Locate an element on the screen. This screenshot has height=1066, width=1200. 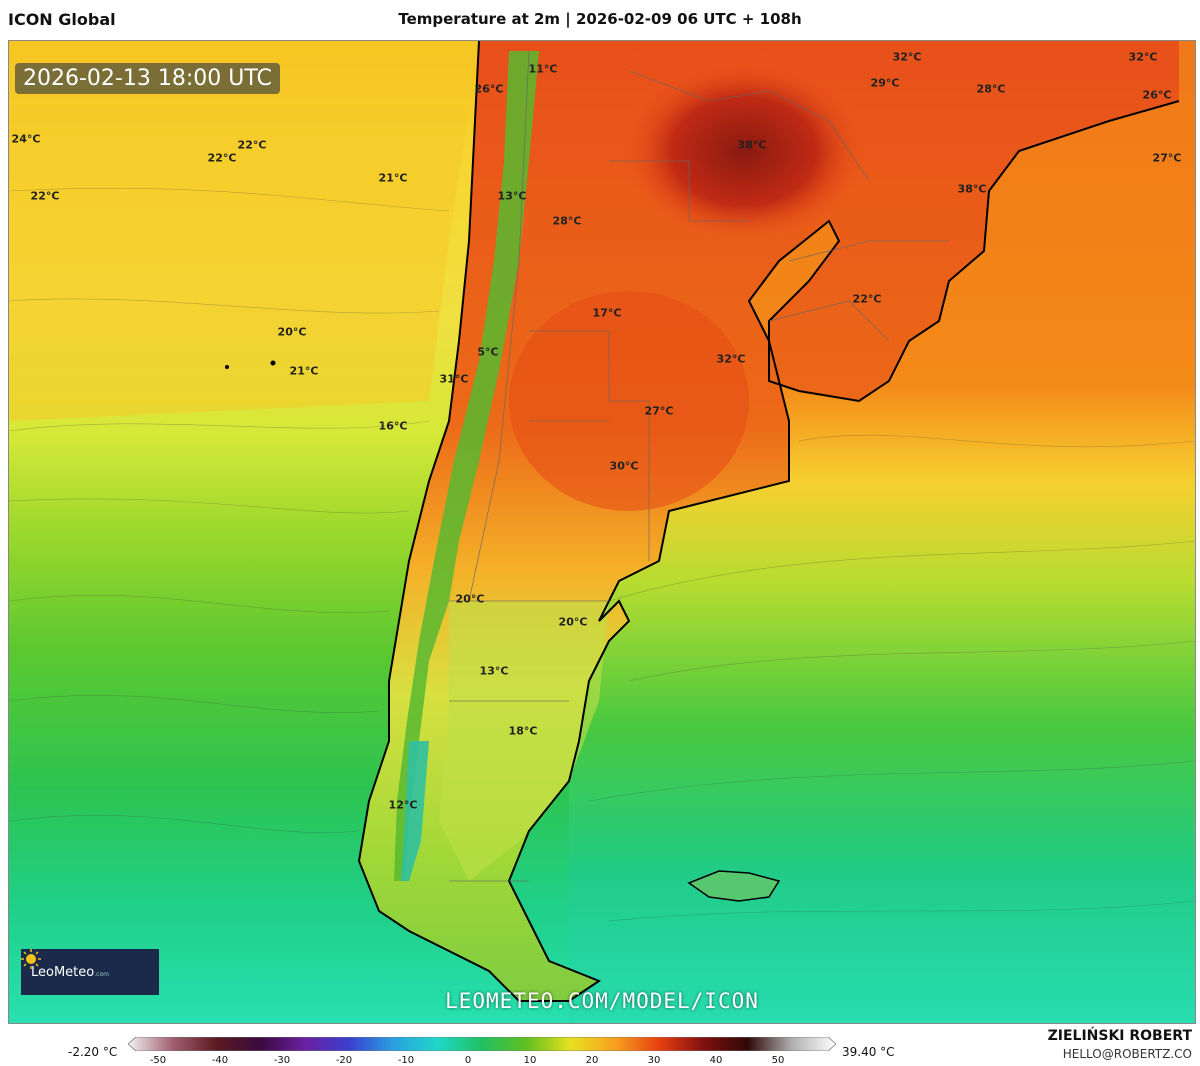
valid-time-badge: 2026-02-13 18:00 UTC is located at coordinates (147, 78).